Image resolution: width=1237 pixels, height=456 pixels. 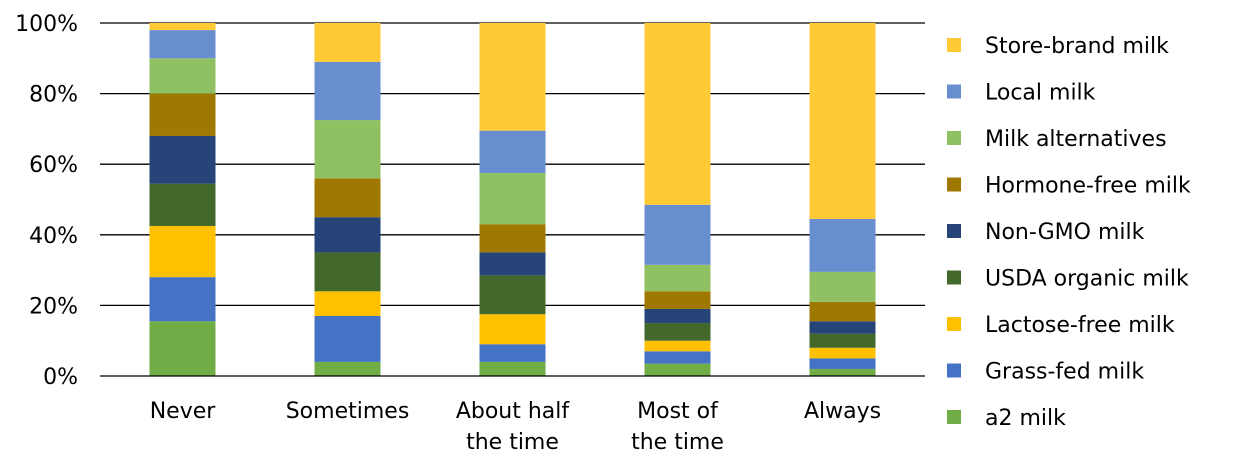 I want to click on x-tick-label: About half, so click(x=513, y=411).